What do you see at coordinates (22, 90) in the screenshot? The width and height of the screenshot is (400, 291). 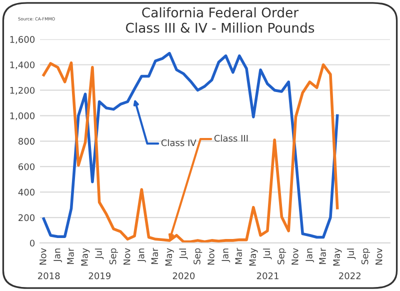 I see `y-tick-label: 1,200` at bounding box center [22, 90].